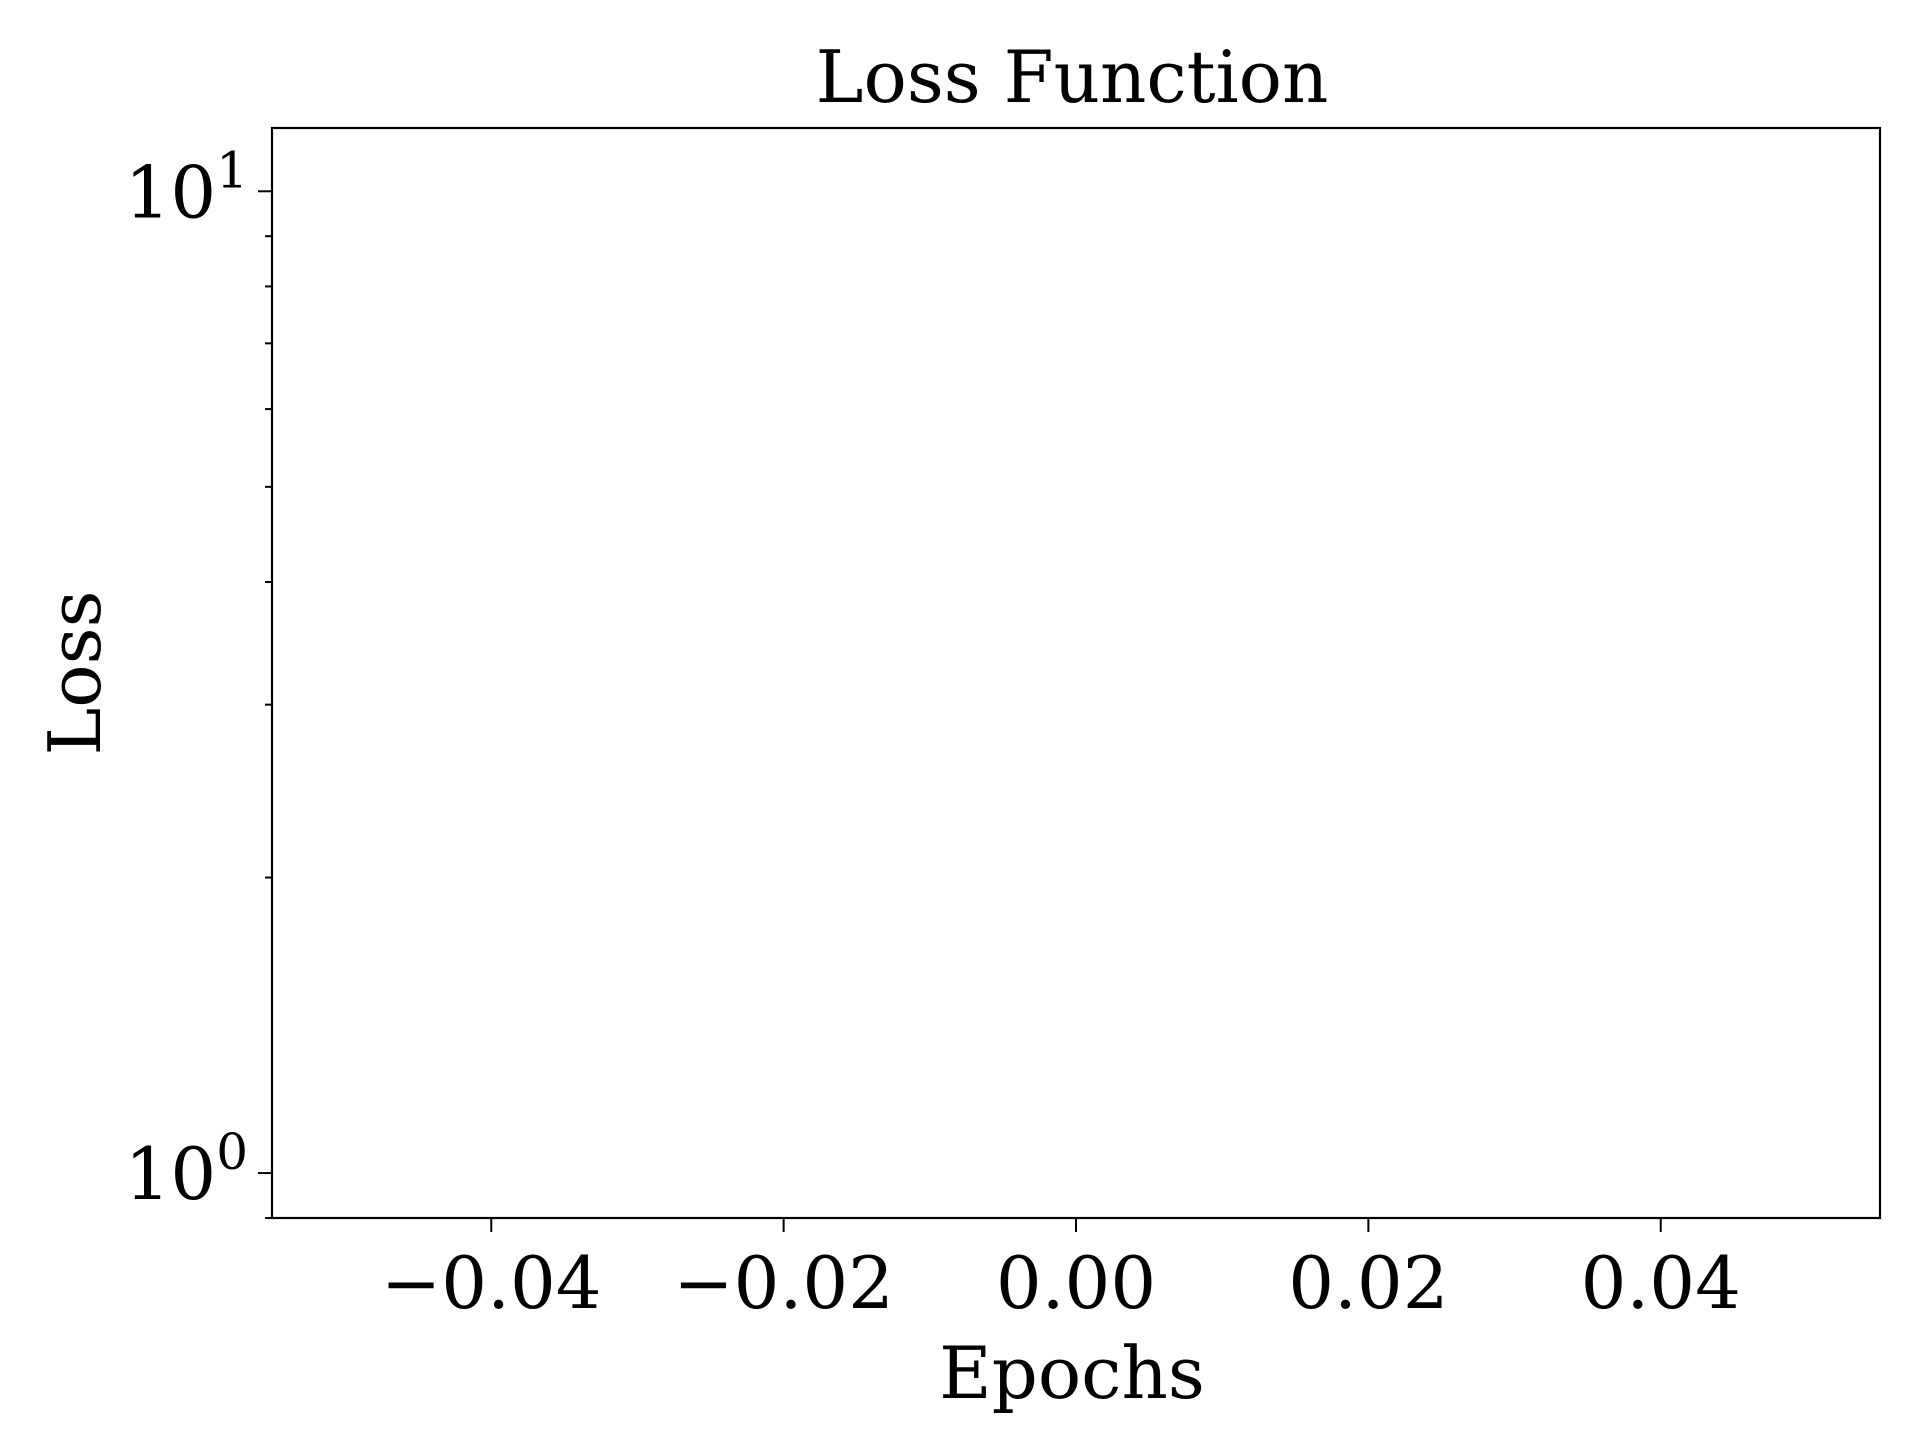 Image resolution: width=1920 pixels, height=1440 pixels. I want to click on y-tick-label: 10¹, so click(186, 187).